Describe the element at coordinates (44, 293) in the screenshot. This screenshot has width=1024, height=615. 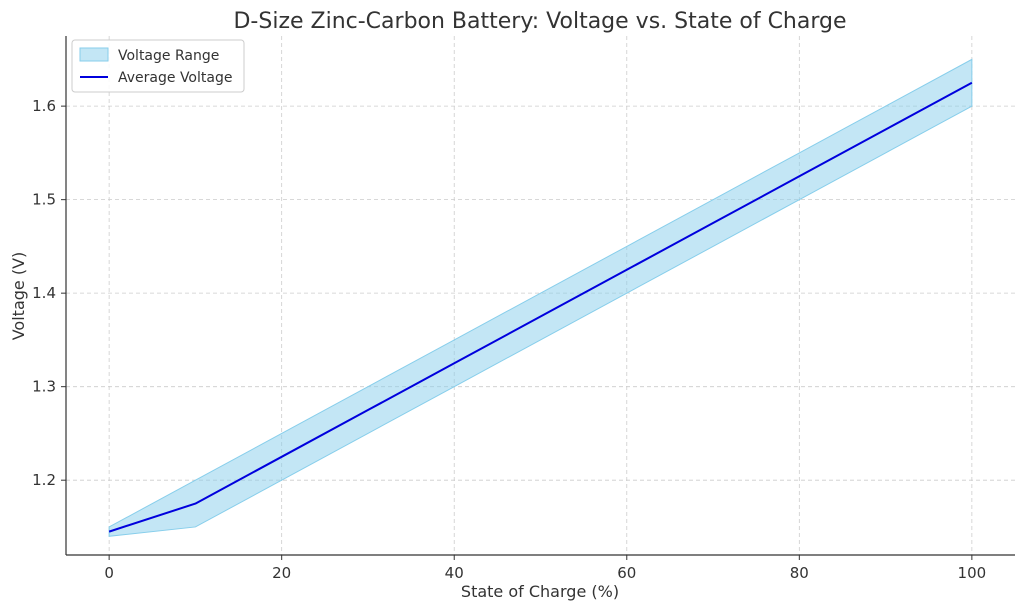
I see `y-tick-label: 1.4` at that location.